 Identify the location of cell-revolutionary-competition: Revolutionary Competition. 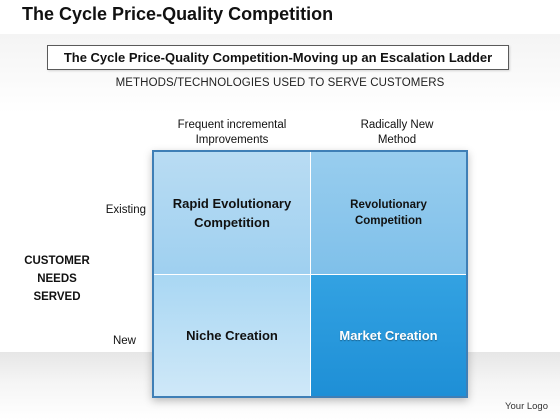
(388, 213).